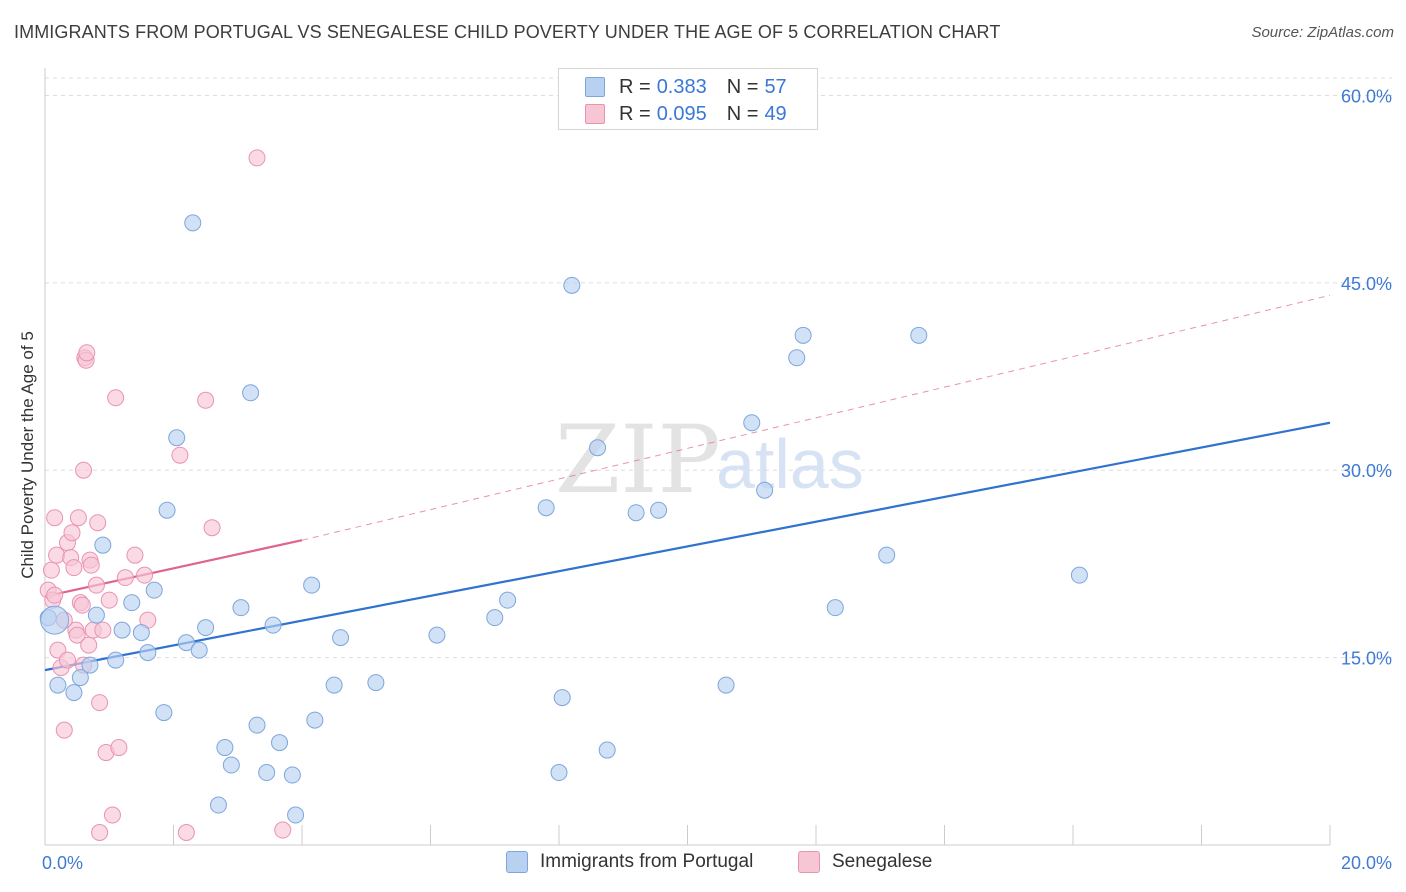  I want to click on correlation-legend: R = 0.383 N = 57 R = 0.095 N = 49, so click(688, 99).